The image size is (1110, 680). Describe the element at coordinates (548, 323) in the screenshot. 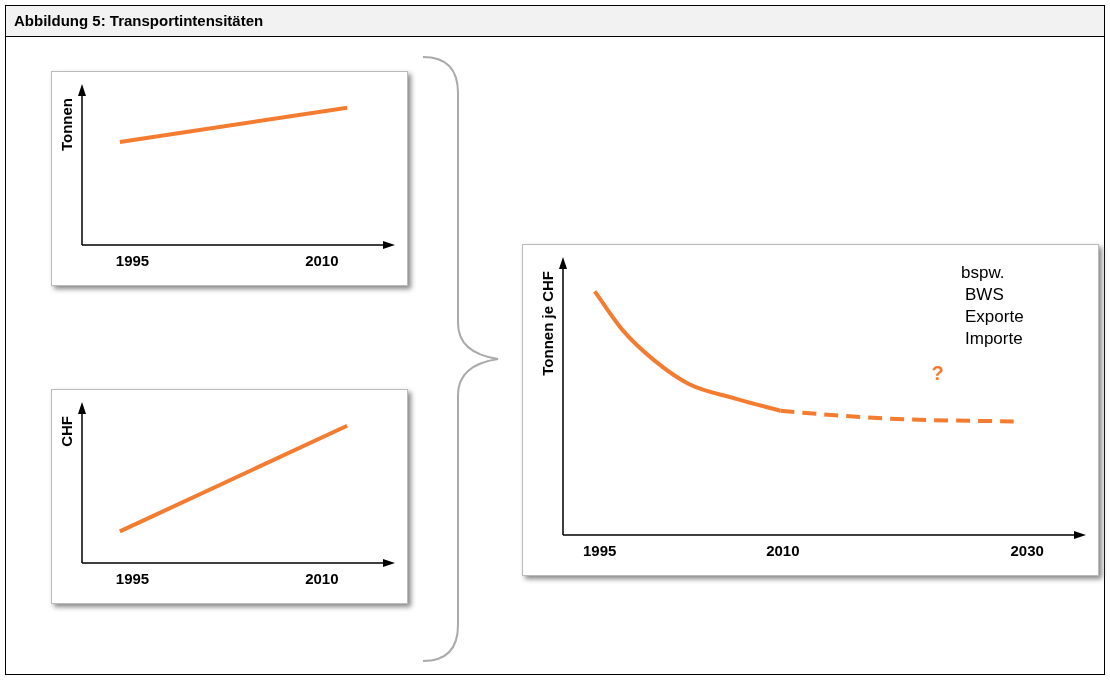

I see `y-axis-title: Tonnen je CHF` at that location.